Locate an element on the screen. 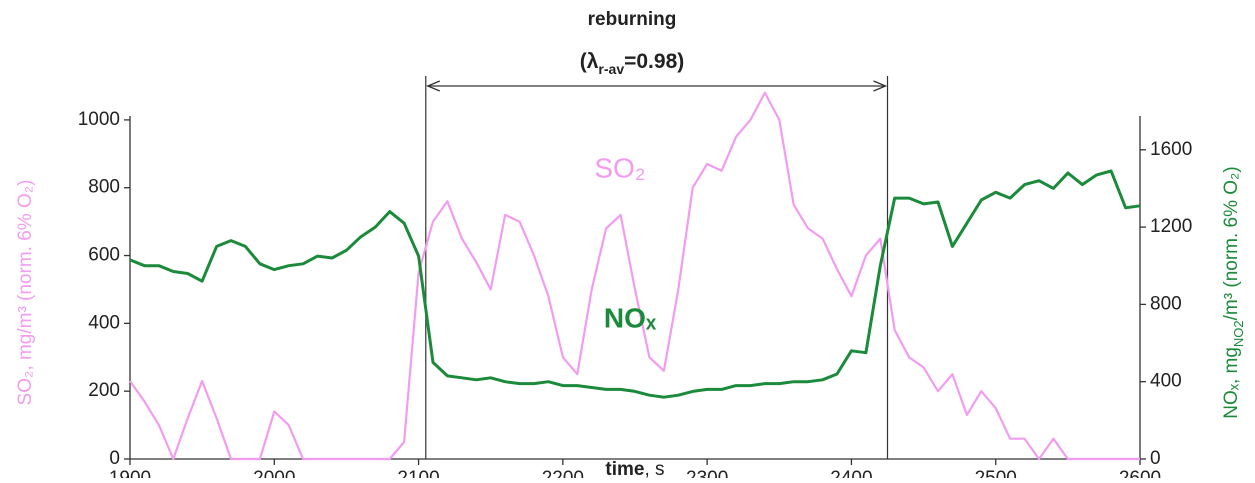 The width and height of the screenshot is (1255, 483). y-tick-label: 400 is located at coordinates (104, 322).